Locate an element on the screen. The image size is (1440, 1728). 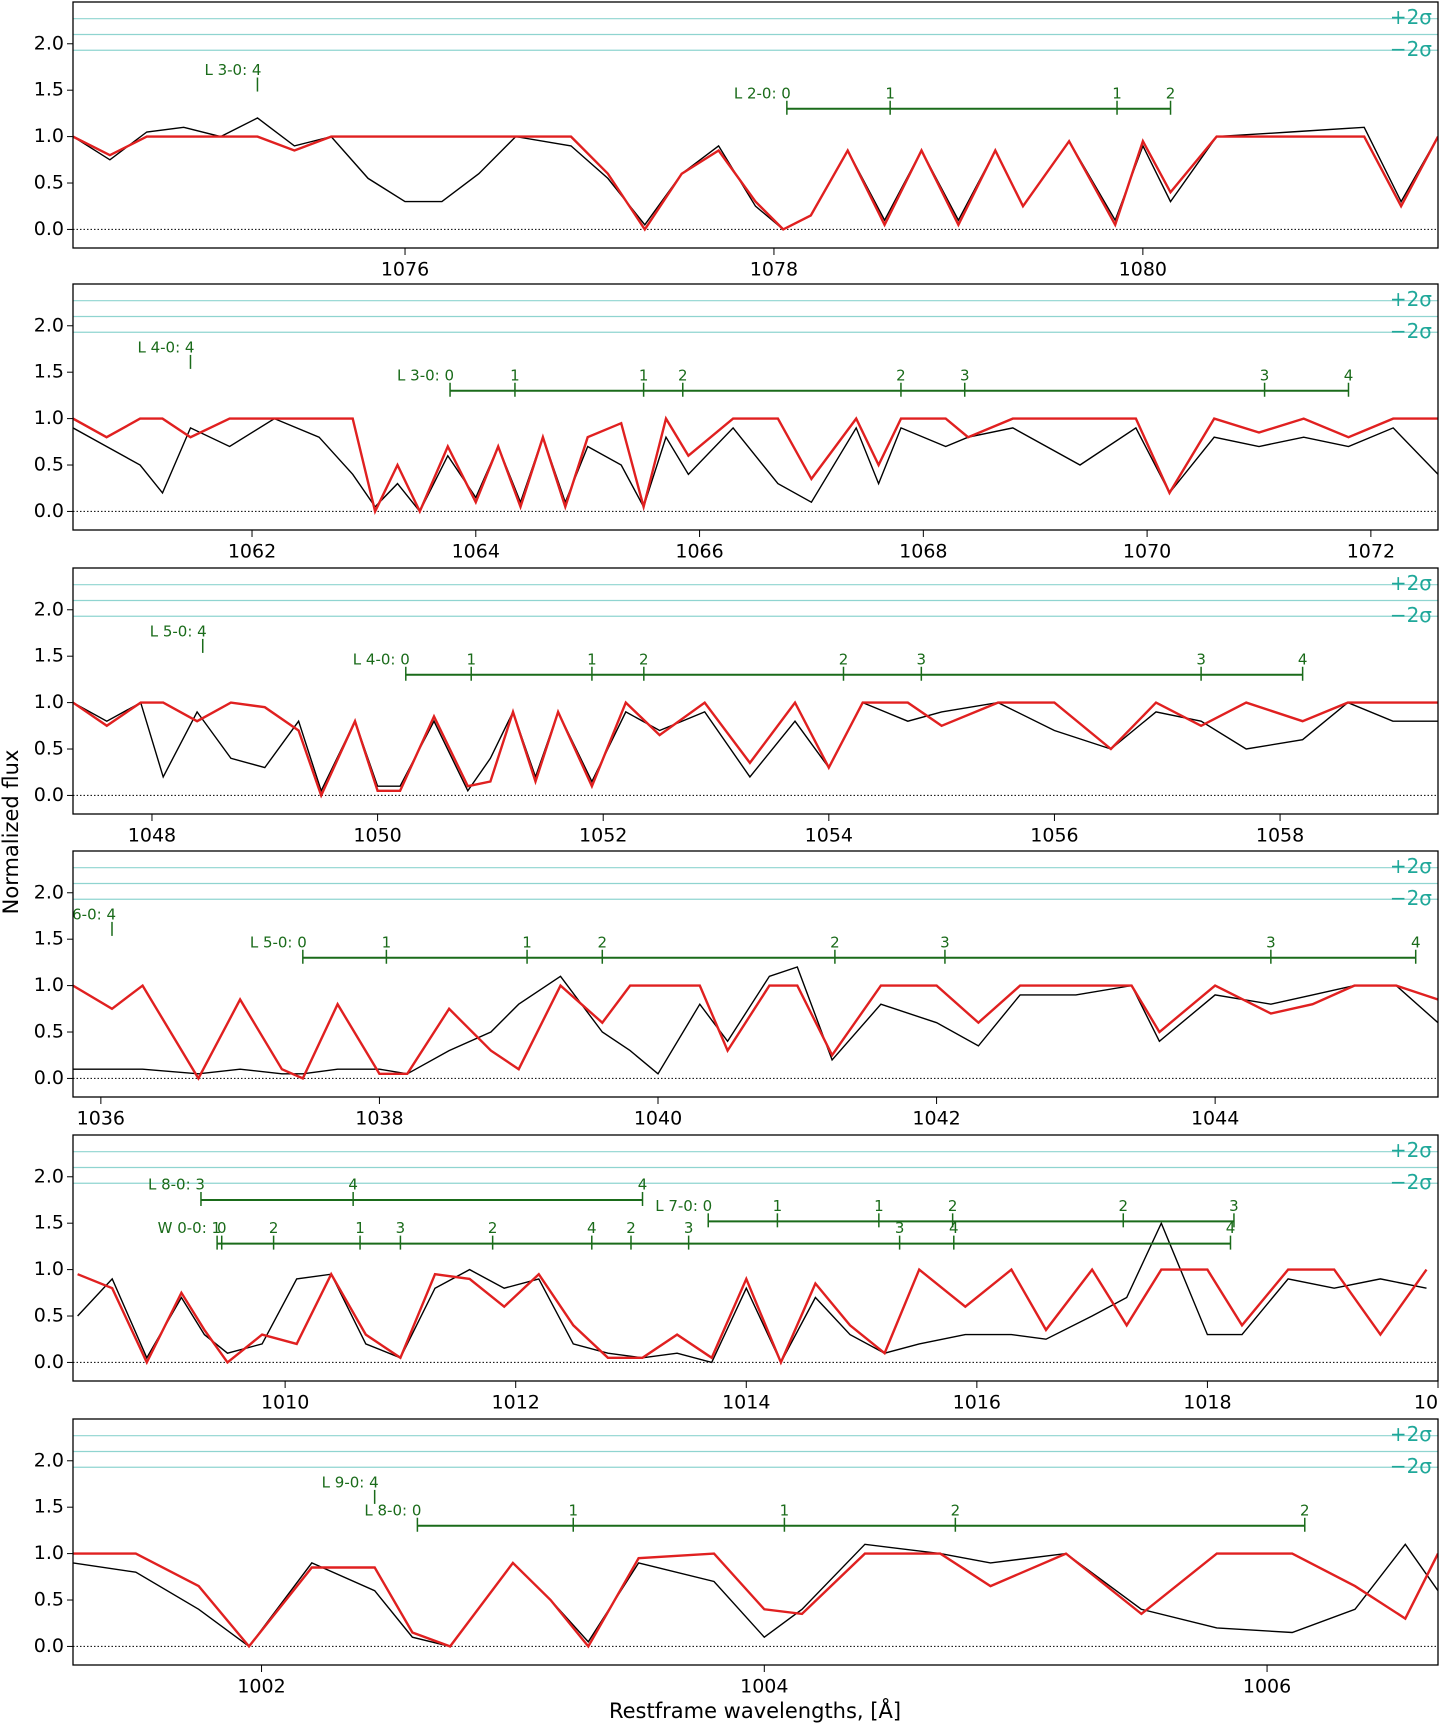
x-tick-label: 1006 is located at coordinates (1267, 1687).